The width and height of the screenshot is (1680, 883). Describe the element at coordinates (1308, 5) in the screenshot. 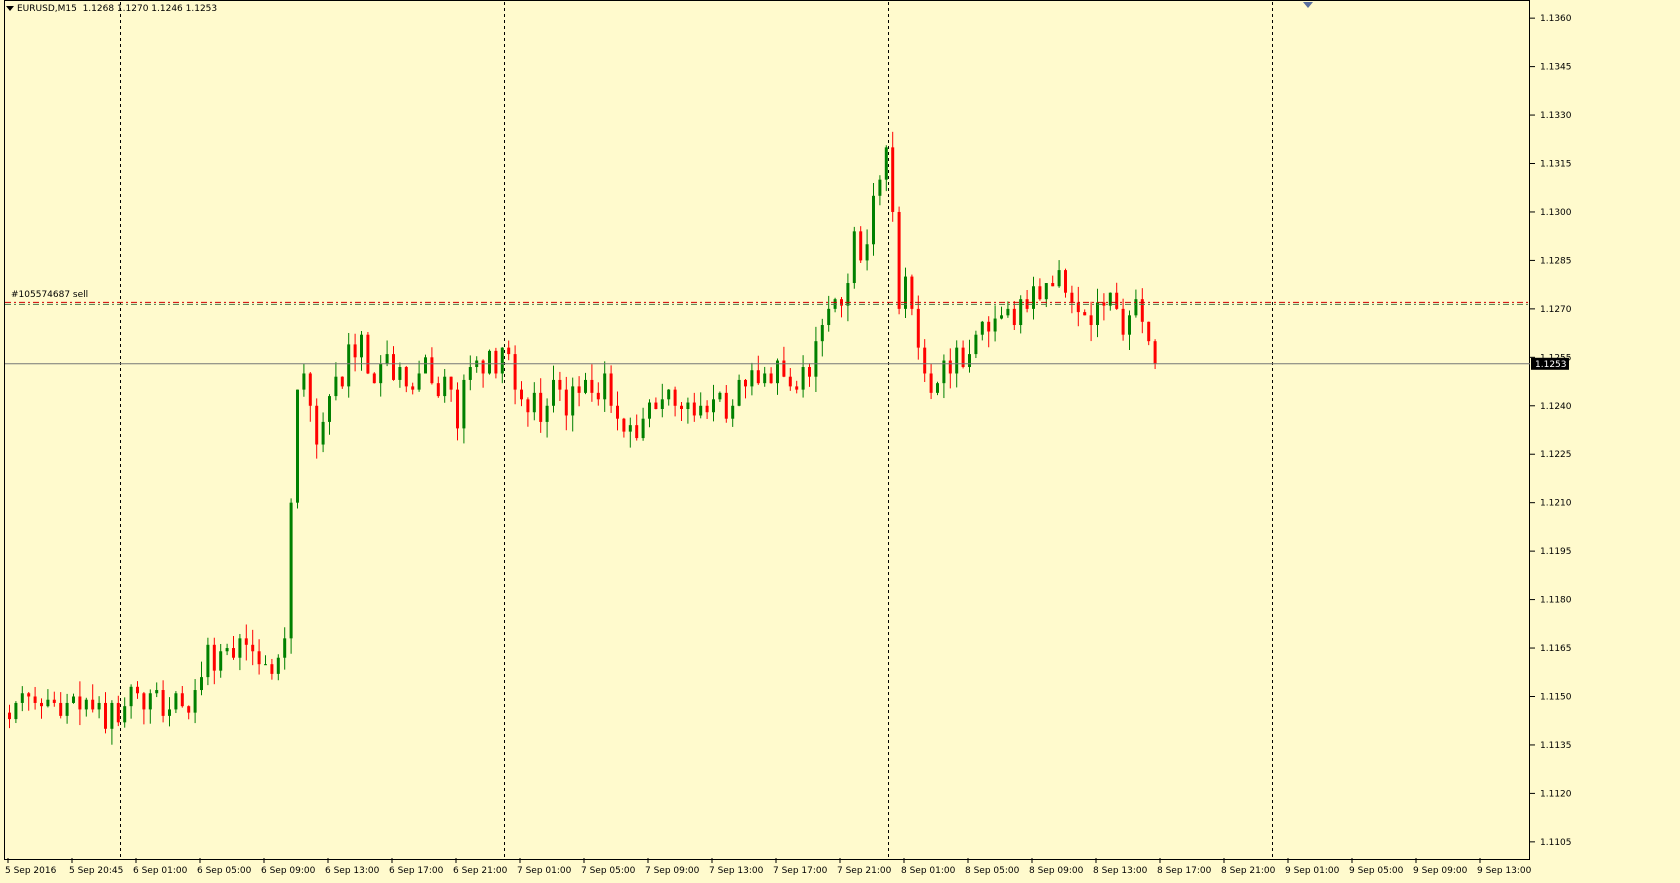

I see `shift-marker-icon` at that location.